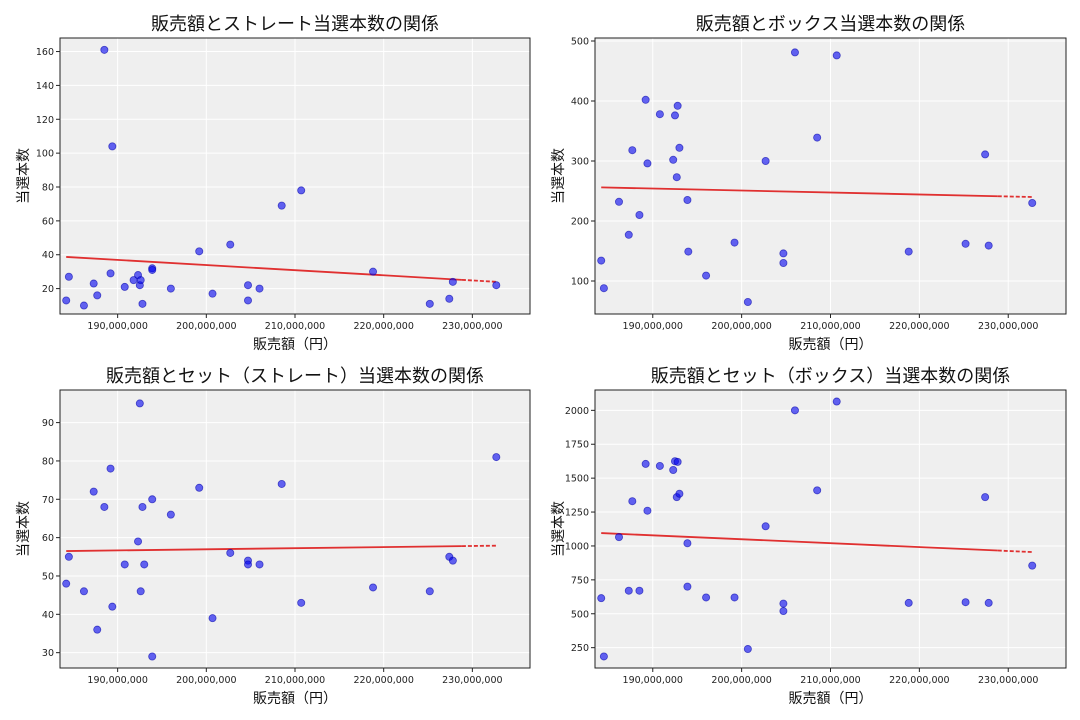 The image size is (1080, 720). Describe the element at coordinates (577, 546) in the screenshot. I see `y-tick-label: 1000` at that location.